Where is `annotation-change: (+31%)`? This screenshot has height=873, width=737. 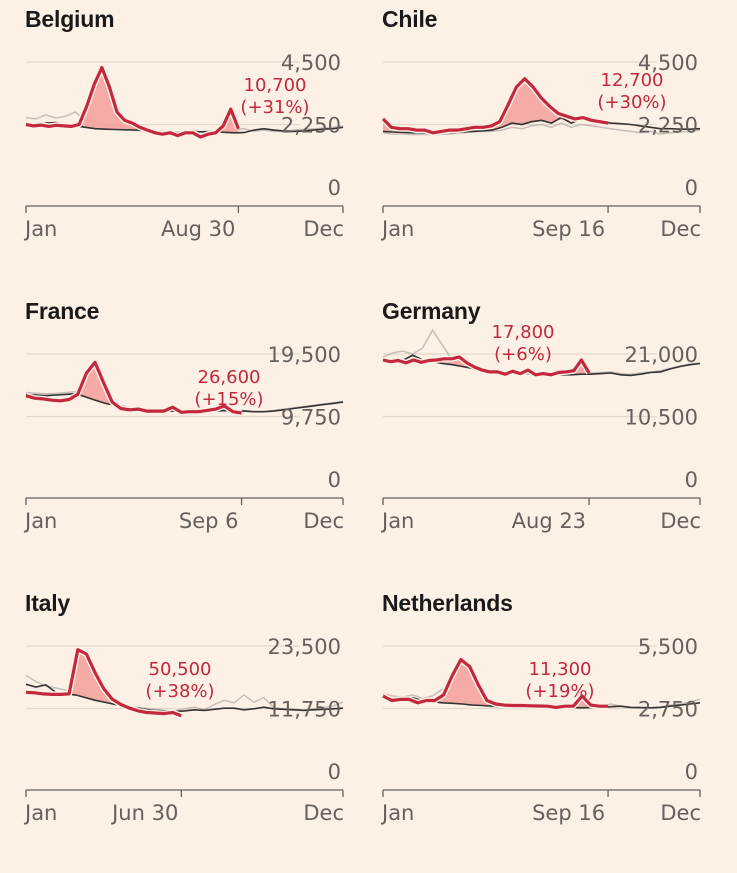
annotation-change: (+31%) is located at coordinates (274, 107).